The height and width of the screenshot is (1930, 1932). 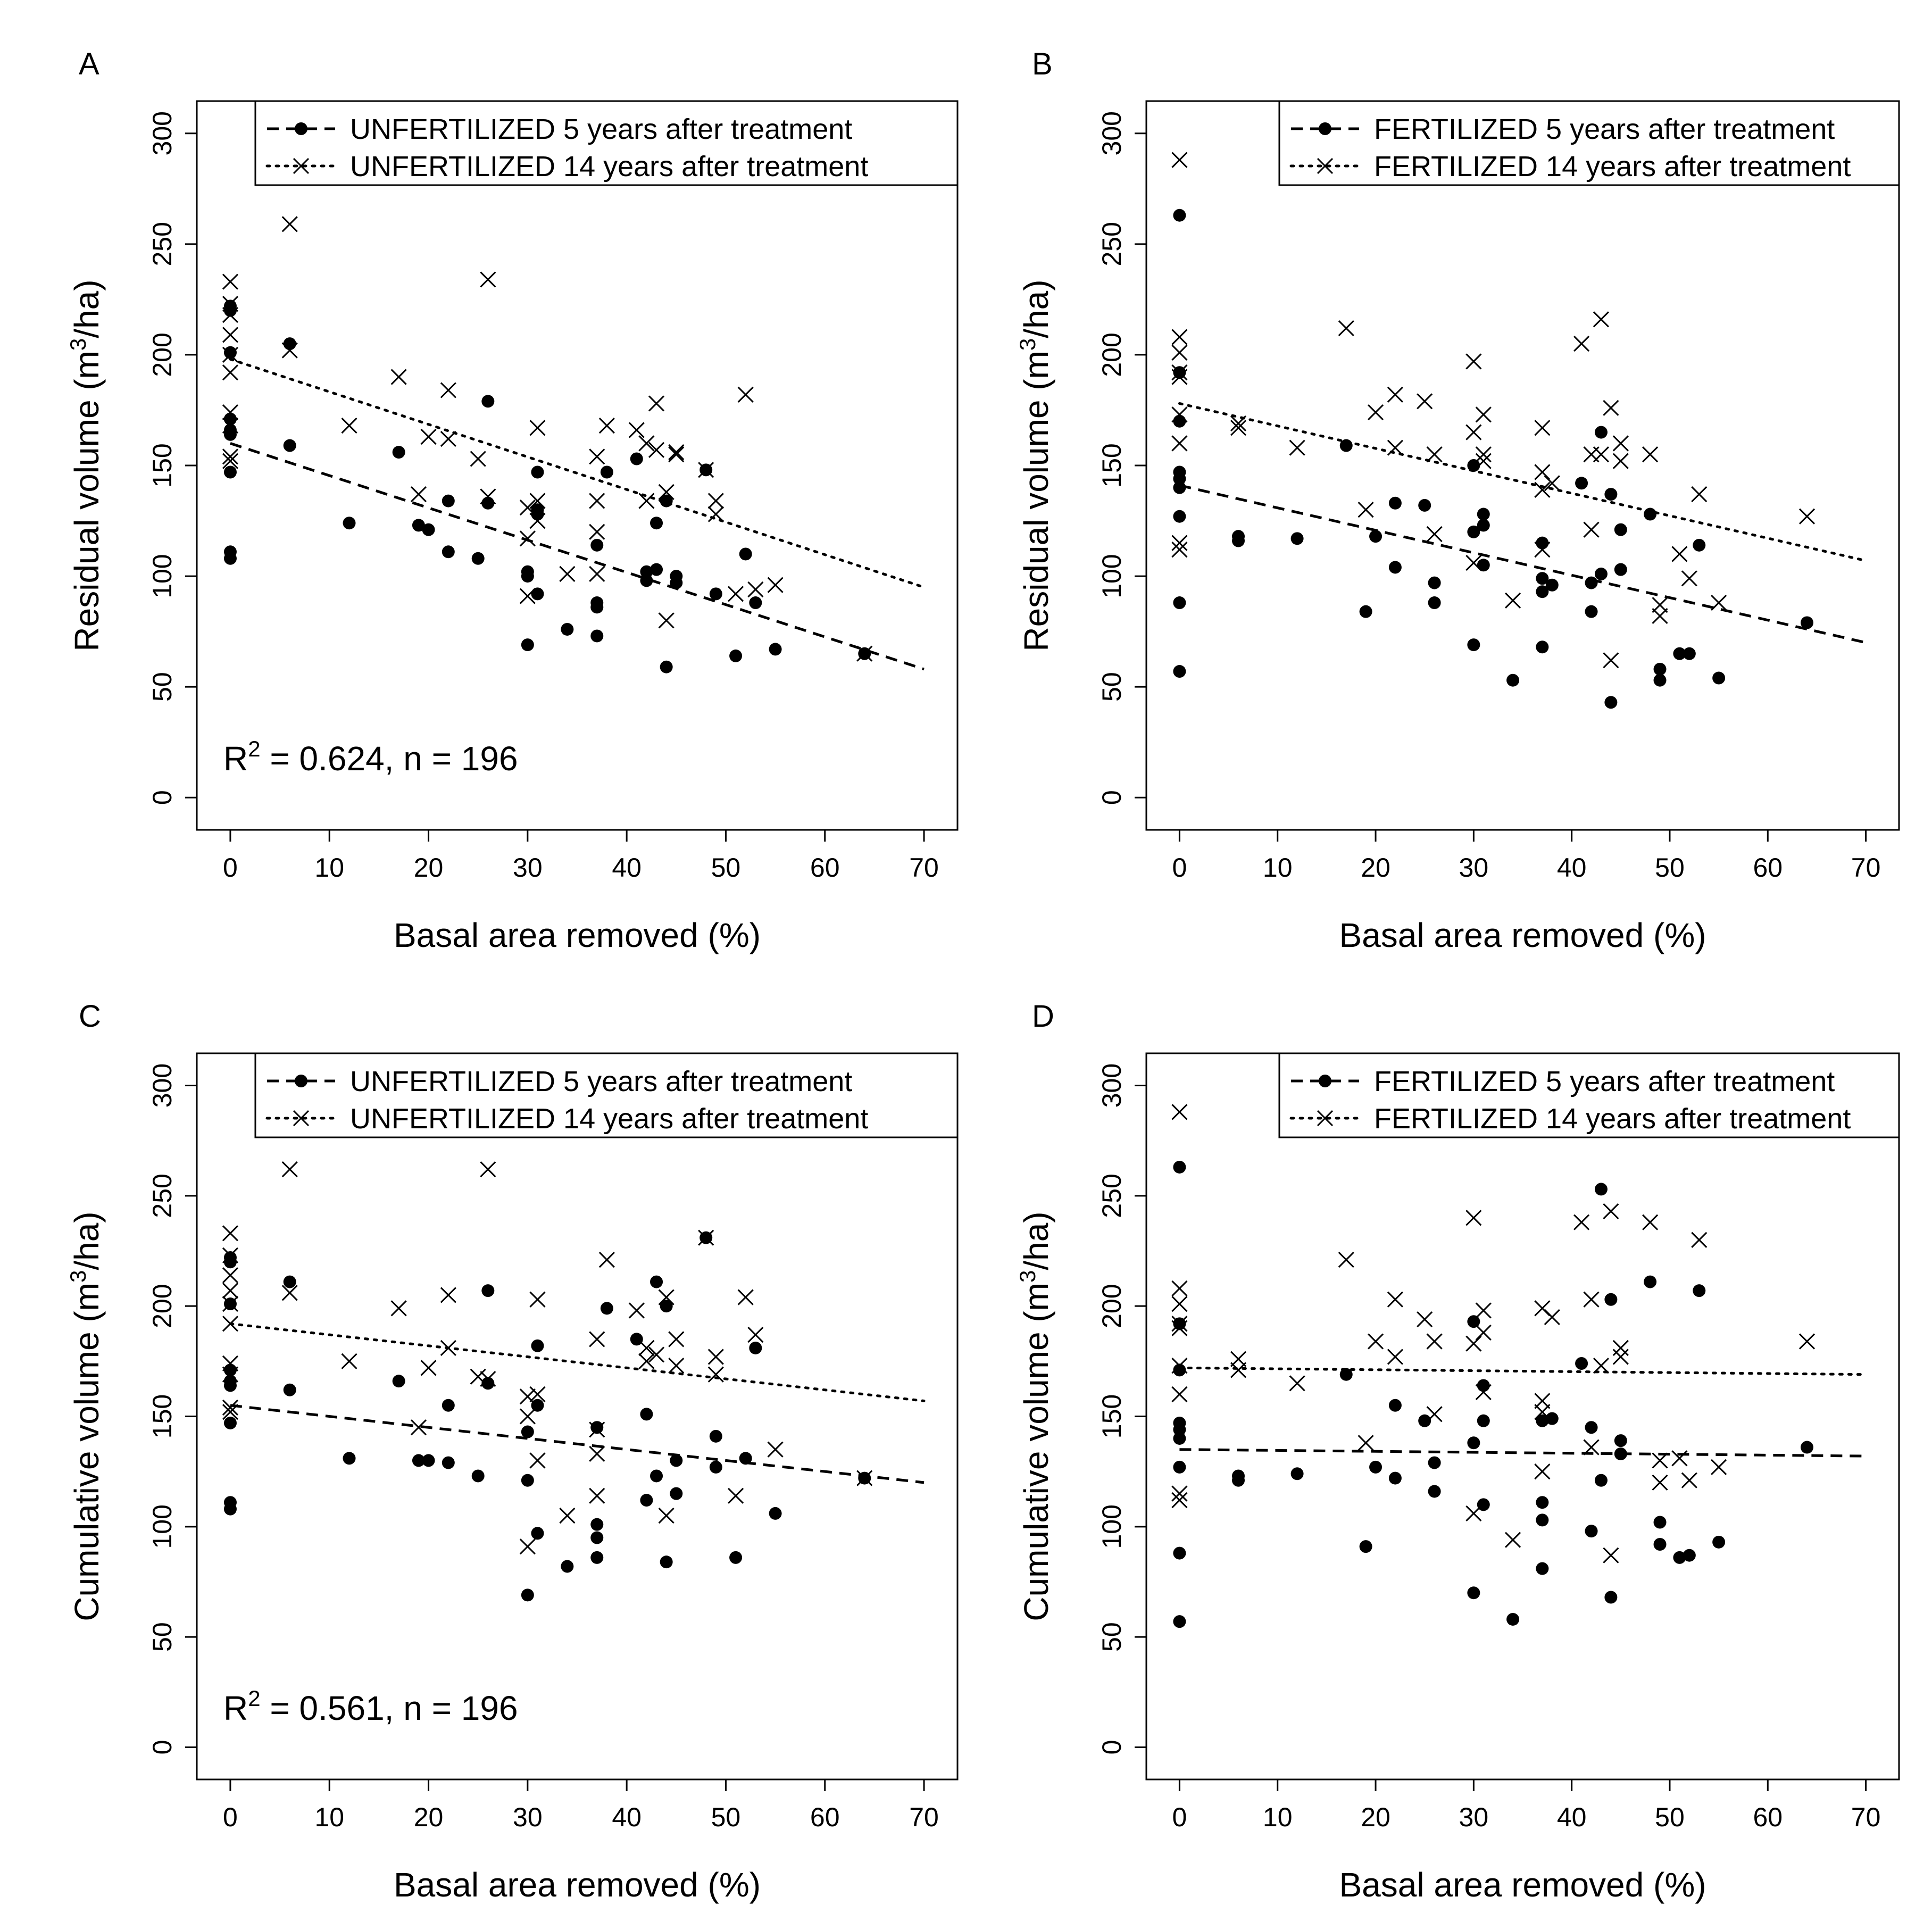 I want to click on legend-entry-label: UNFERTILIZED 5 years after treatment, so click(x=601, y=129).